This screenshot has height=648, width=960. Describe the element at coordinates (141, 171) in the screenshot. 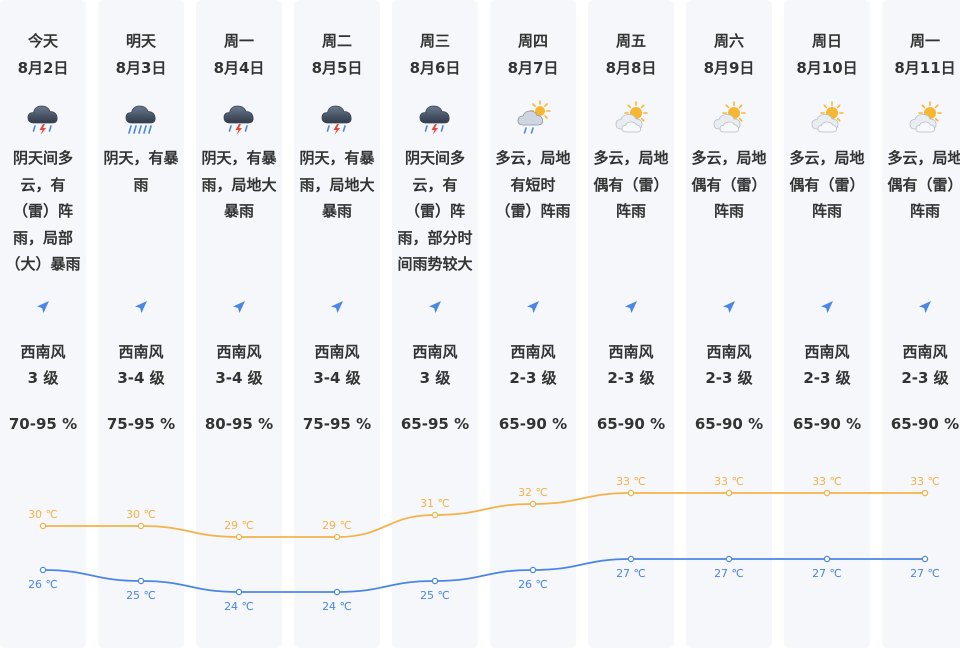

I see `weather-description: 阴天，有暴雨` at that location.